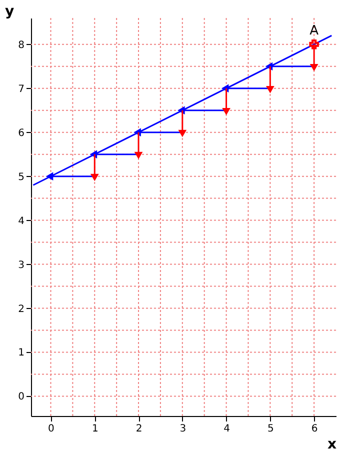 This screenshot has width=347, height=455. What do you see at coordinates (314, 429) in the screenshot?
I see `x-tick-label: 6` at bounding box center [314, 429].